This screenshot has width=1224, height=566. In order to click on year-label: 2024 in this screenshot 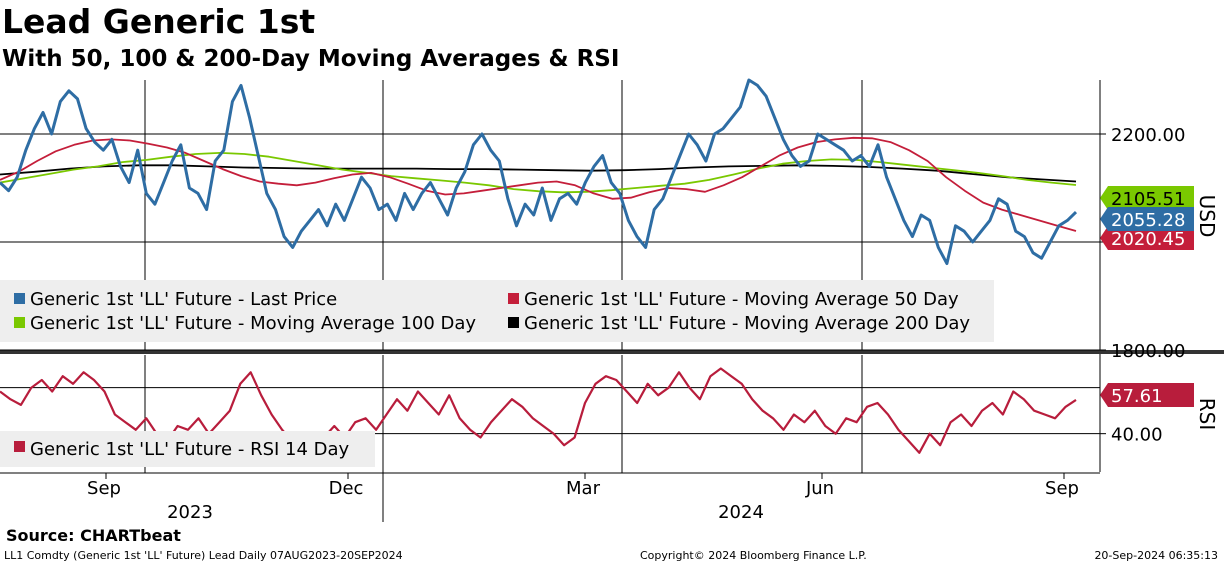, I will do `click(741, 512)`.